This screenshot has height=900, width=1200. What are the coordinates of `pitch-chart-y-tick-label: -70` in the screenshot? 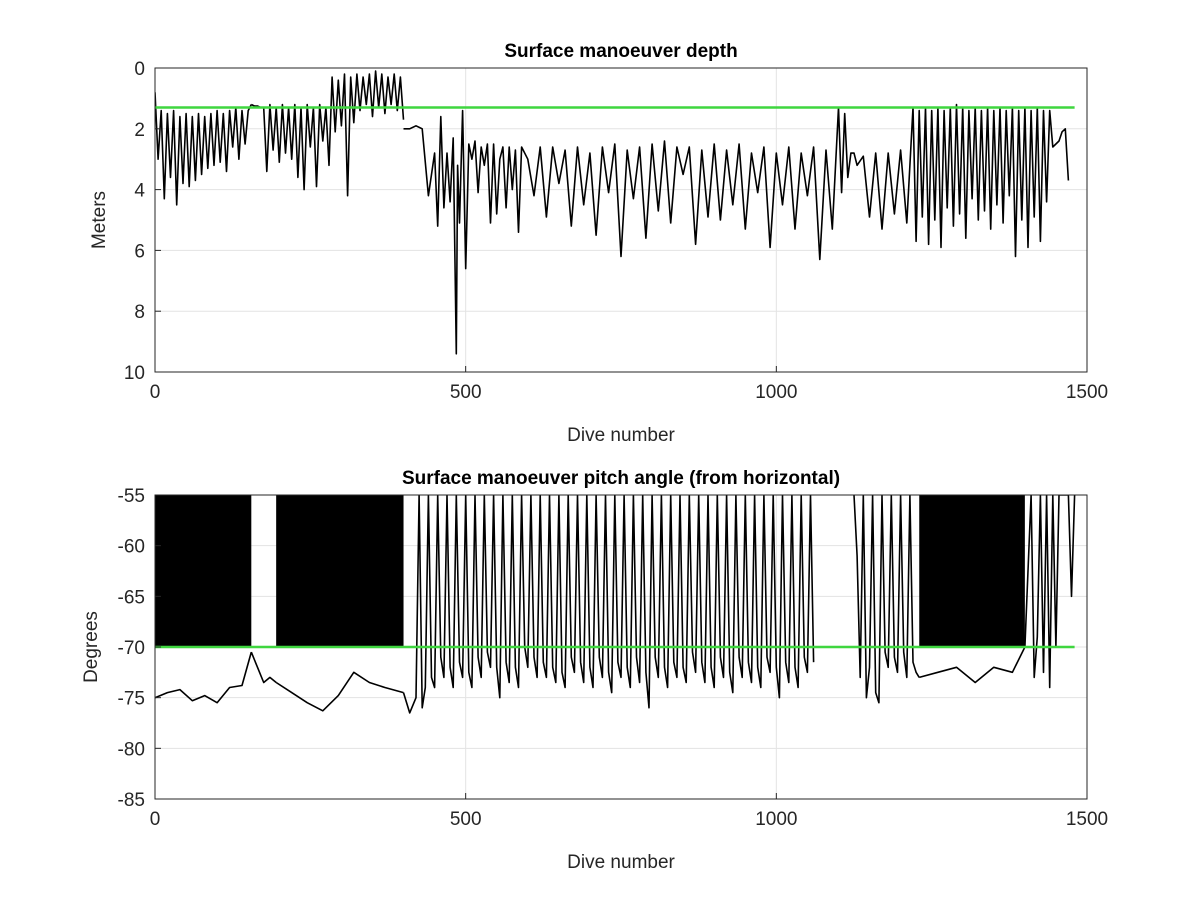 It's located at (131, 648).